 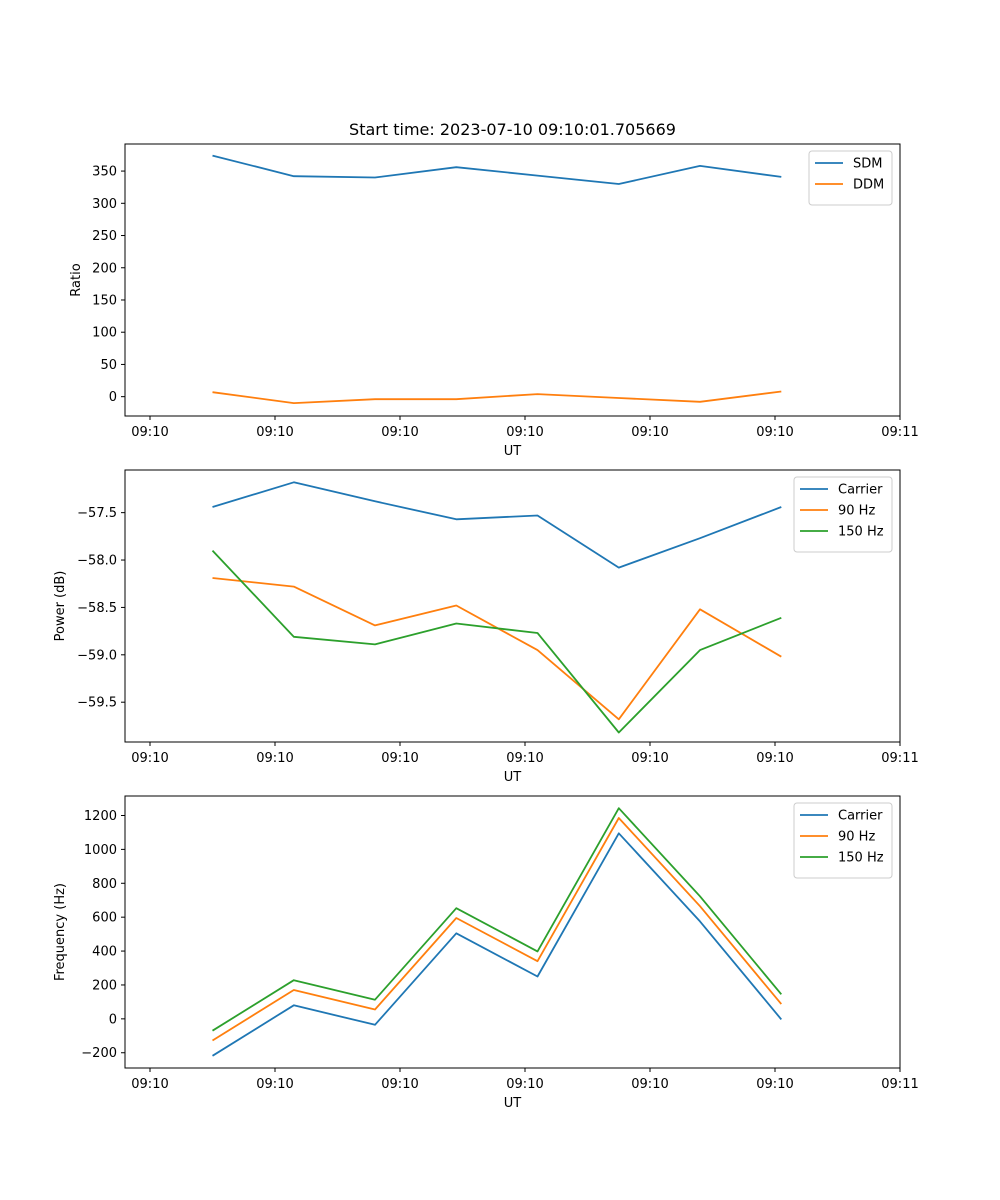 What do you see at coordinates (100, 850) in the screenshot?
I see `y-tick-label: 1000` at bounding box center [100, 850].